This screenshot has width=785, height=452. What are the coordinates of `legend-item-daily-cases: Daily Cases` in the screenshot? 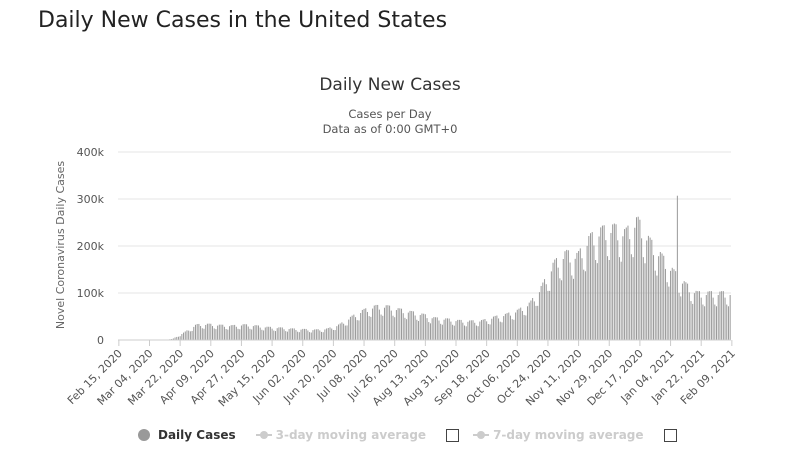 It's located at (187, 435).